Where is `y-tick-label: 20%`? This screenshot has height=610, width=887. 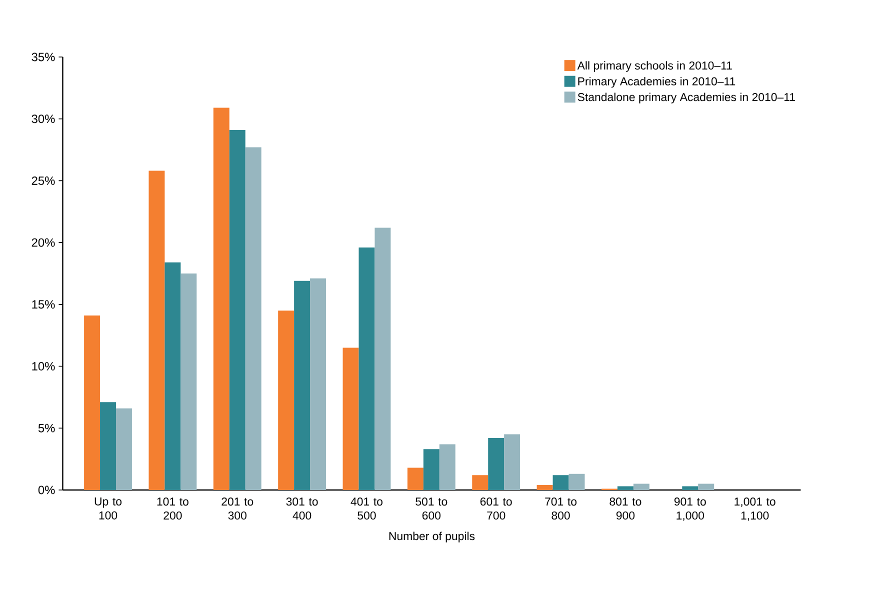 y-tick-label: 20% is located at coordinates (43, 242).